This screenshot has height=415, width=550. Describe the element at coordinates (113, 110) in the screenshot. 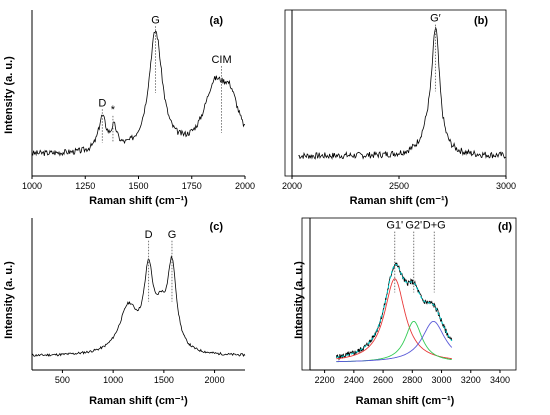

I see `peak-label: *` at that location.